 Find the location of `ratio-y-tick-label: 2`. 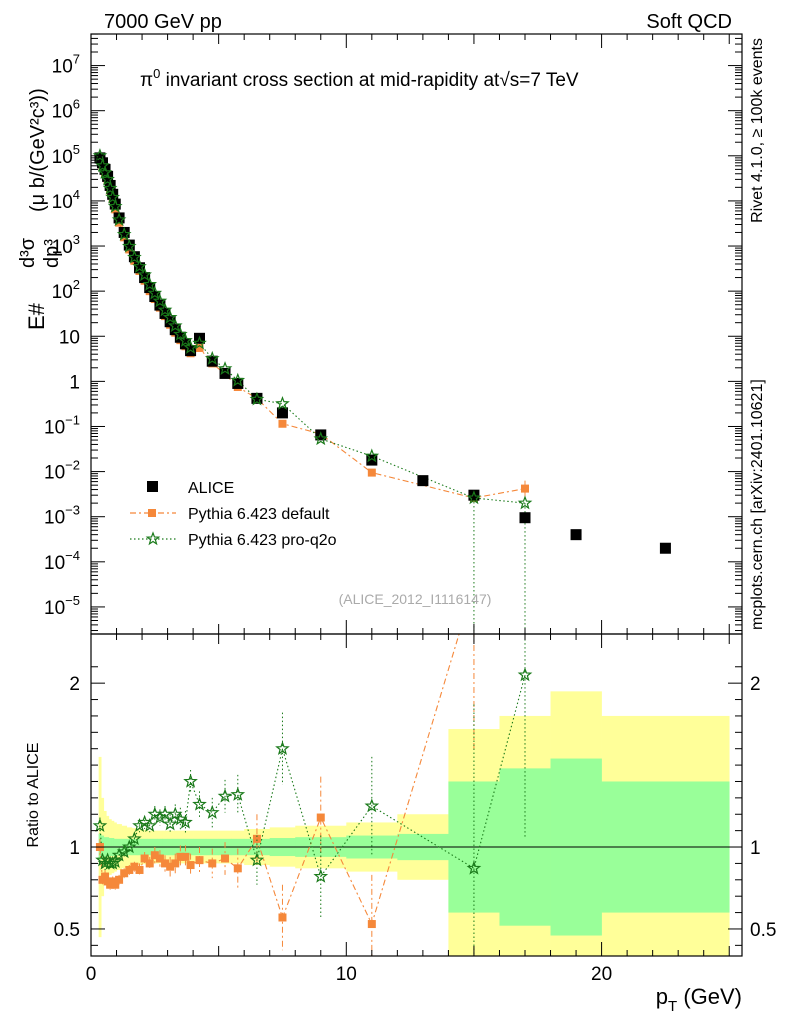

ratio-y-tick-label: 2 is located at coordinates (74, 684).